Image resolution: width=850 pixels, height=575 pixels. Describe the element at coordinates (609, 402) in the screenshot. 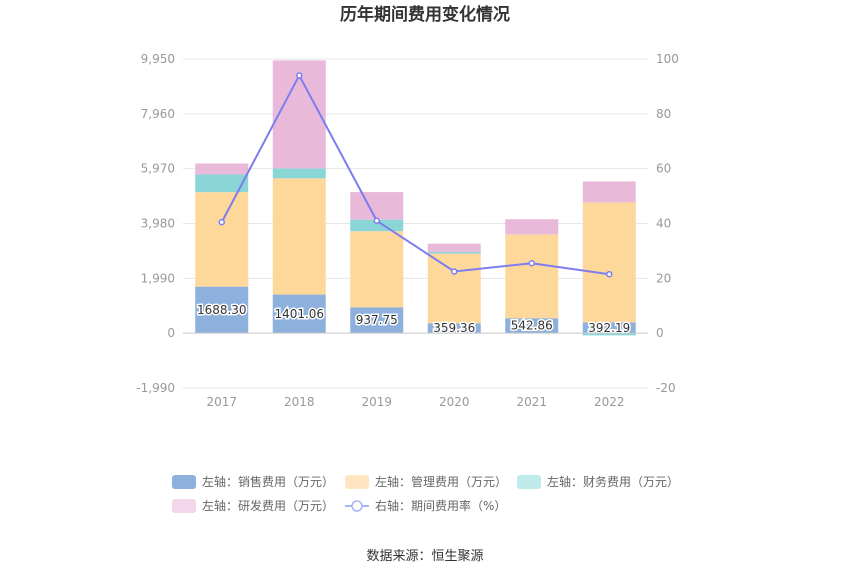

I see `x-axis-tick-label: 2022` at that location.